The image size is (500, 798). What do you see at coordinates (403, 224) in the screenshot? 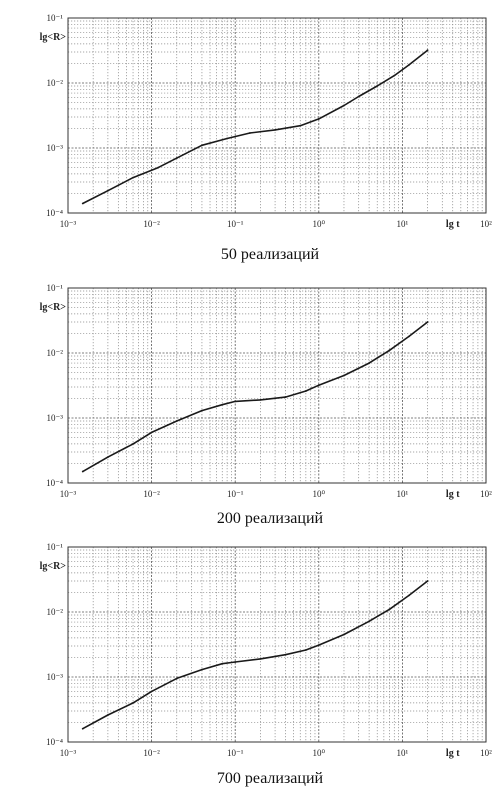
I see `chart-1-x-tick-label: 10¹` at bounding box center [403, 224].